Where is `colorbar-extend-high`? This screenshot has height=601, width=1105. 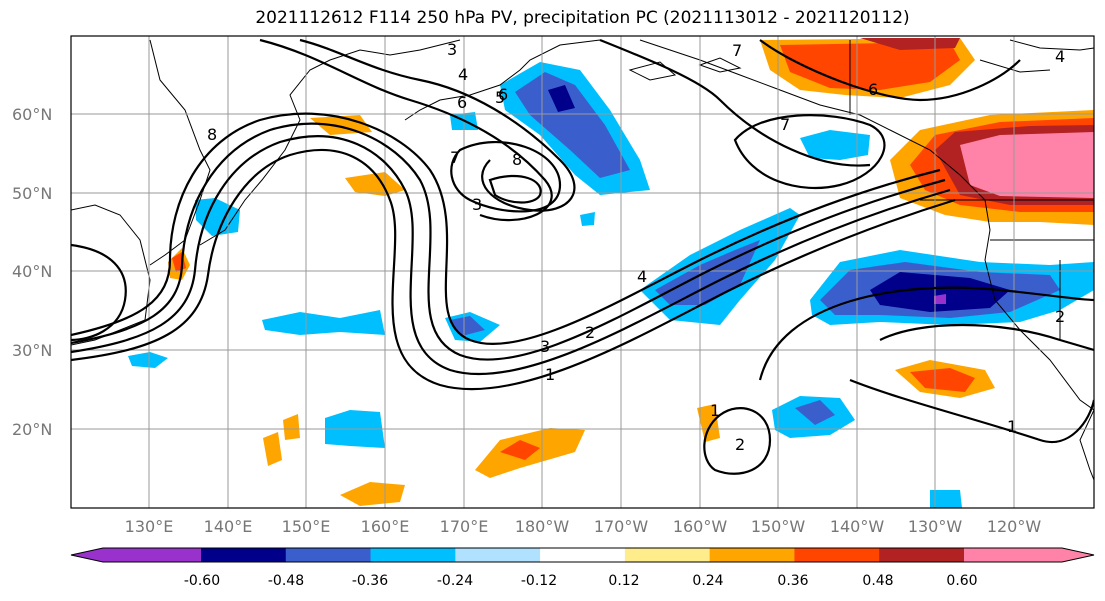
colorbar-extend-high is located at coordinates (1029, 555).